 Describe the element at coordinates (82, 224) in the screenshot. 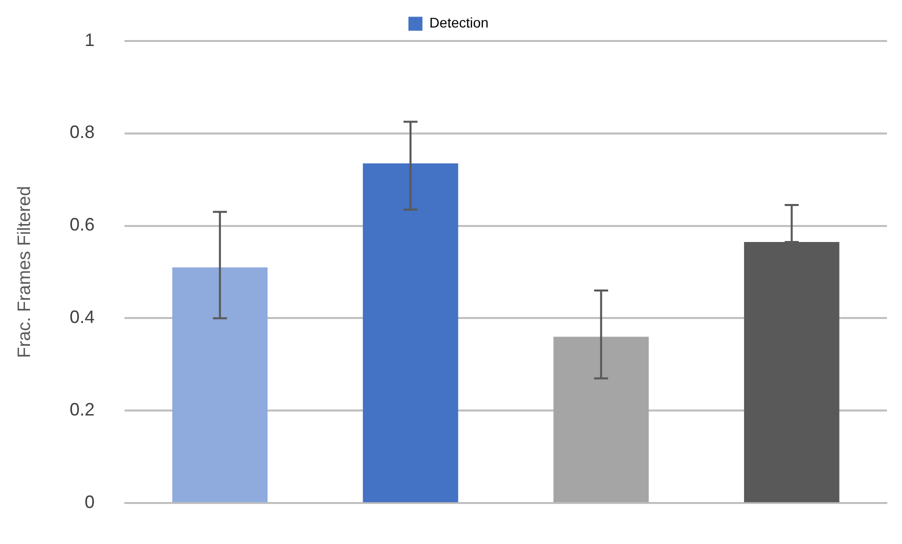

I see `y-tick-label: 0.6` at that location.